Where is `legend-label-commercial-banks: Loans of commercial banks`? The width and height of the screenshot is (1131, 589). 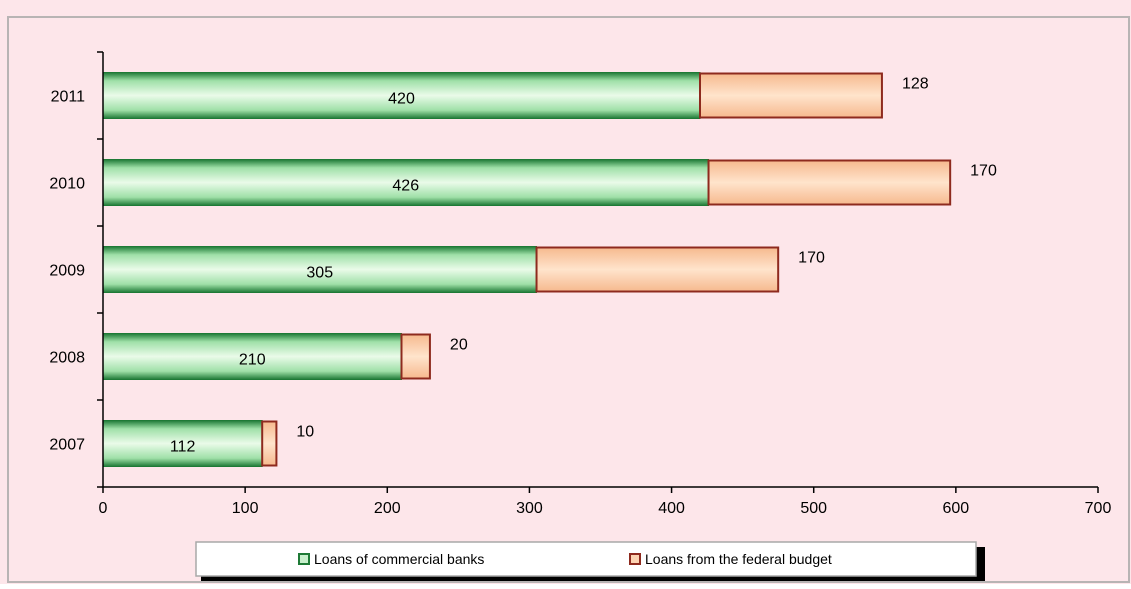 legend-label-commercial-banks: Loans of commercial banks is located at coordinates (399, 559).